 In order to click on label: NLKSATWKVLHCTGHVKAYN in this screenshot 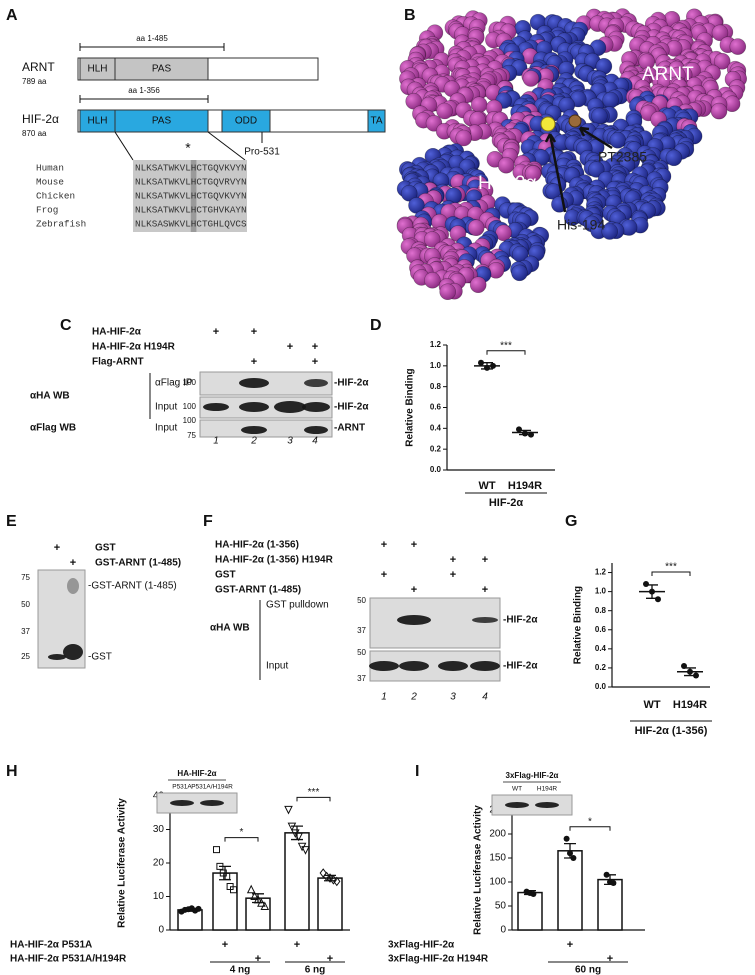, I will do `click(191, 209)`.